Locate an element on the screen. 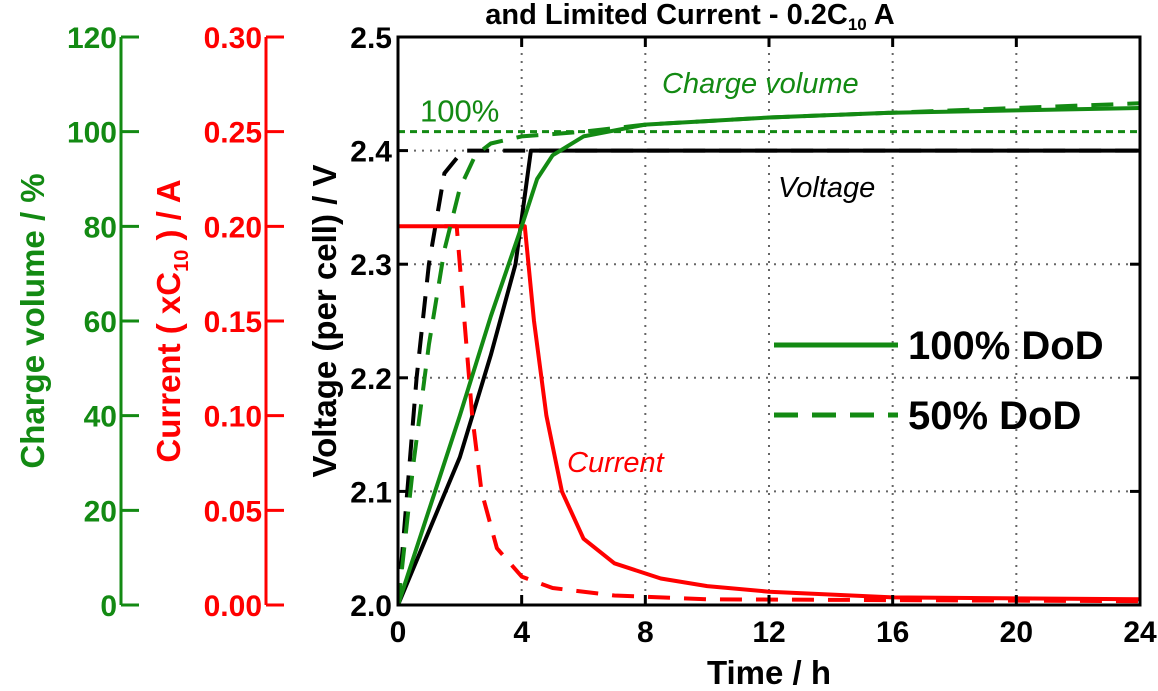 The width and height of the screenshot is (1158, 691). x-tick-label: 4 is located at coordinates (521, 632).